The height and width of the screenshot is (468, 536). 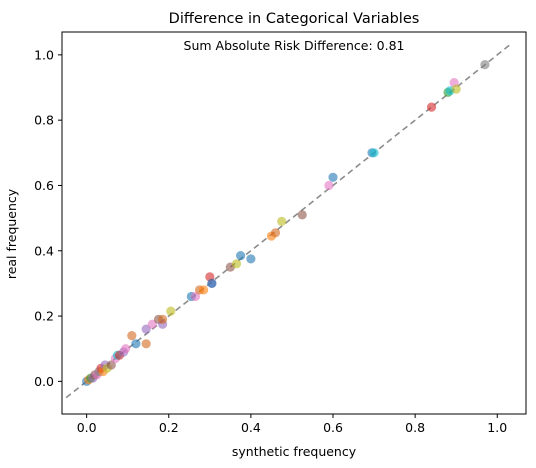 I want to click on y-axis-label: real frequency, so click(x=11, y=233).